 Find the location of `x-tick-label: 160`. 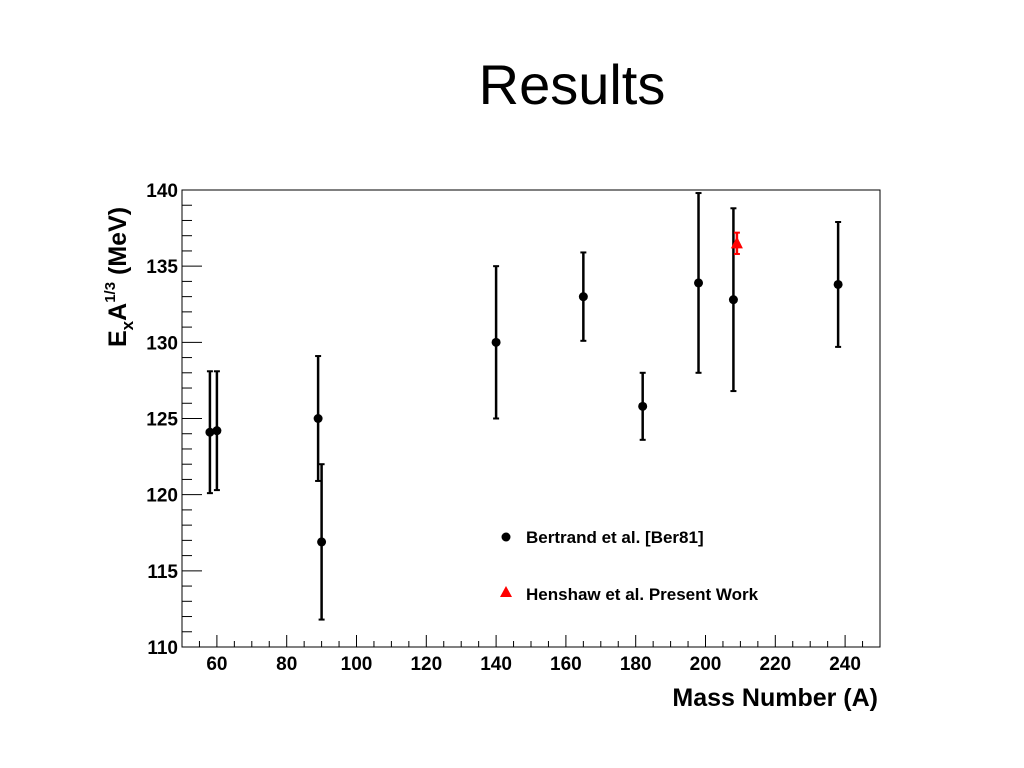

x-tick-label: 160 is located at coordinates (566, 664).